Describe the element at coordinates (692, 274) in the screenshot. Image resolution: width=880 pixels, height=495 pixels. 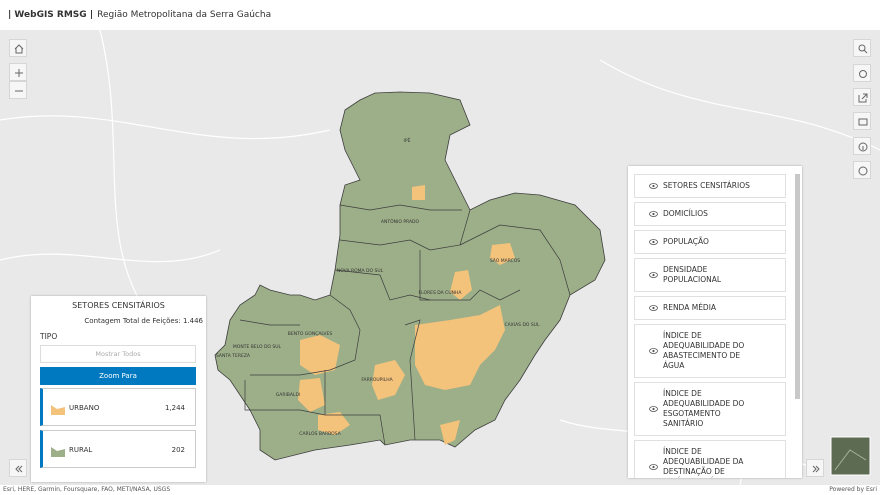
I see `layer-label: DENSIDADE POPULACIONAL` at that location.